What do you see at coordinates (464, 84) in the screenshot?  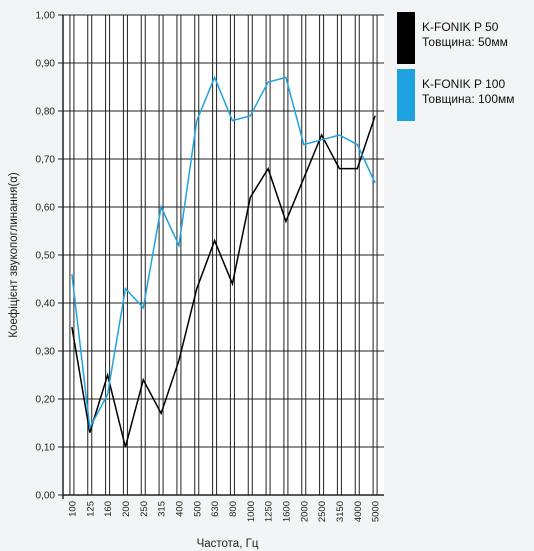 I see `legend-label-p100: K-FONIK P 100` at bounding box center [464, 84].